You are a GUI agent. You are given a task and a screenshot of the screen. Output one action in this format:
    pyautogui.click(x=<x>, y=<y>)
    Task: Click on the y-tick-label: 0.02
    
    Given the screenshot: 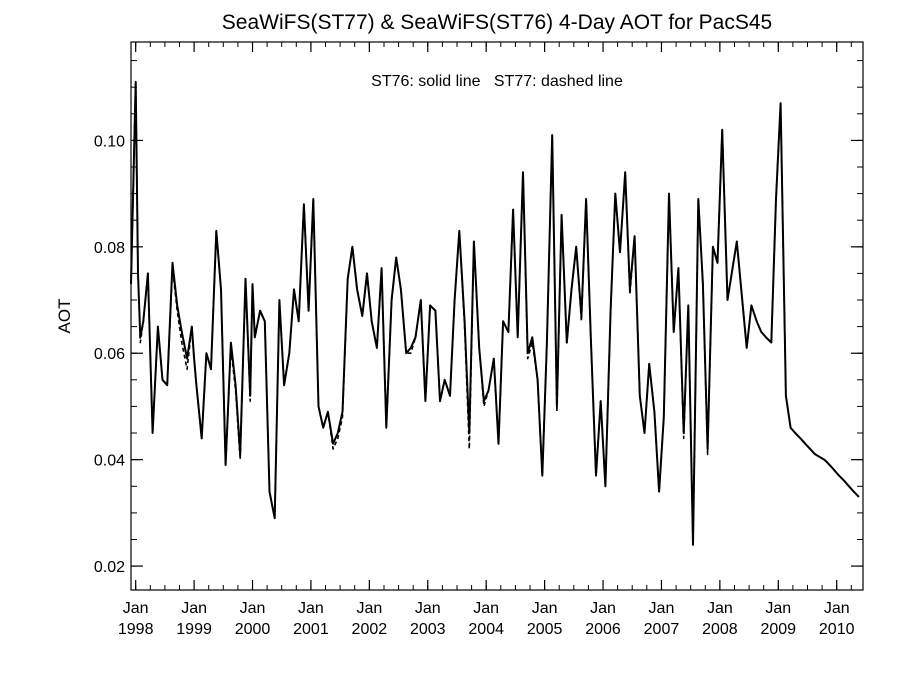 What is the action you would take?
    pyautogui.click(x=109, y=567)
    